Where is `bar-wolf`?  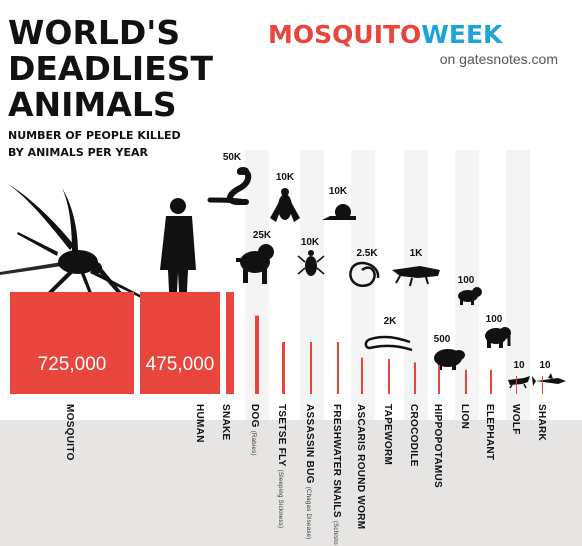
bar-wolf is located at coordinates (516, 384).